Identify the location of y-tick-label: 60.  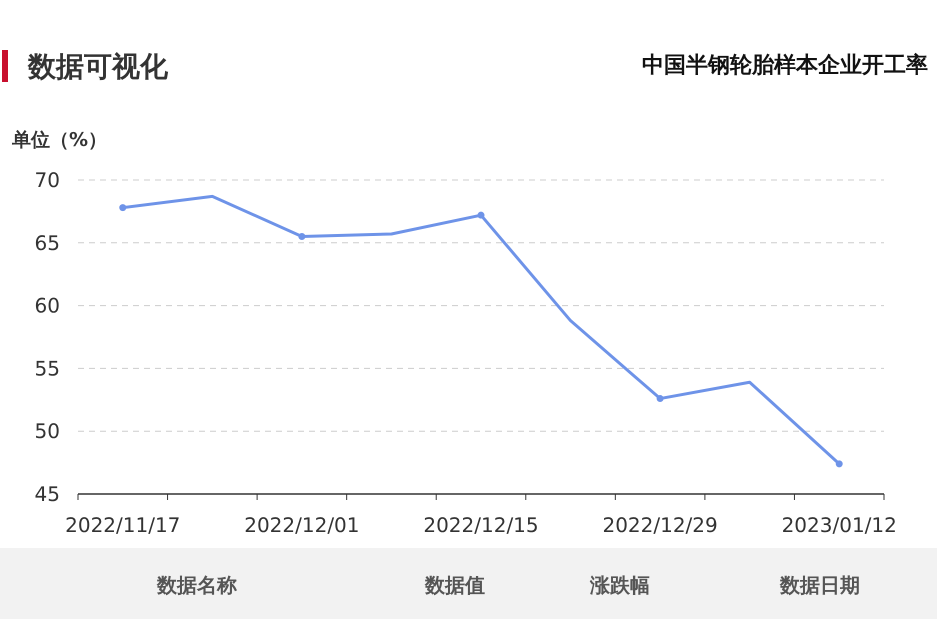
(47, 306).